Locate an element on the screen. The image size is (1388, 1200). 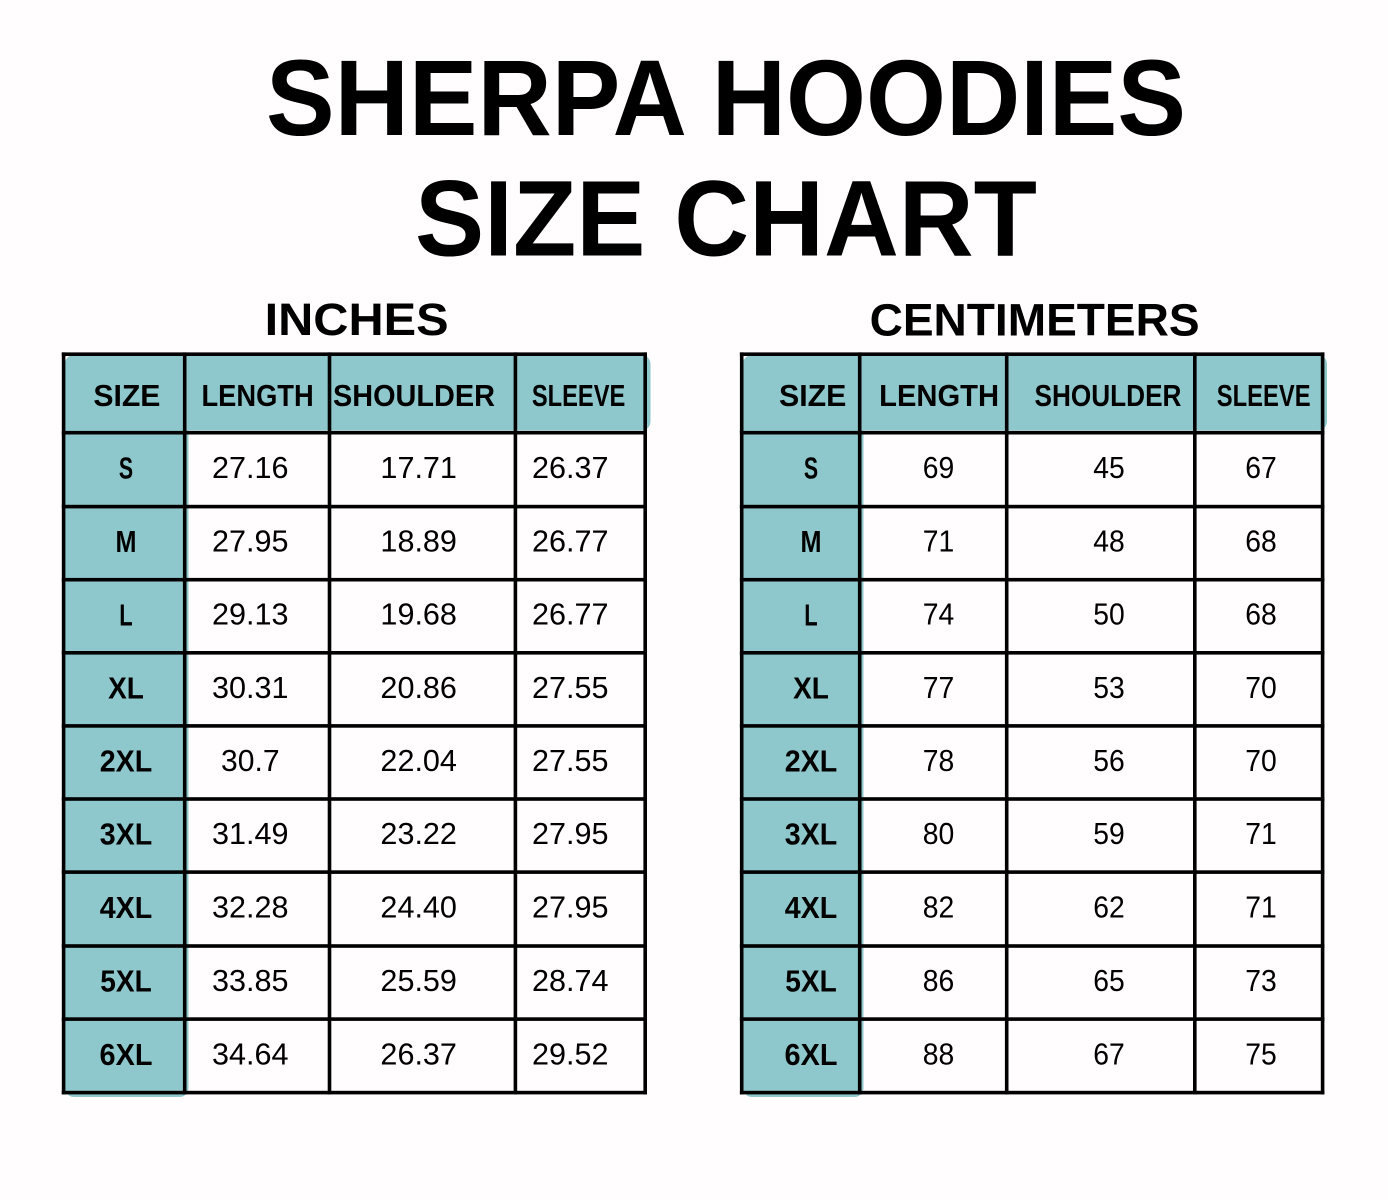
svg-text: 18.89 is located at coordinates (418, 542).